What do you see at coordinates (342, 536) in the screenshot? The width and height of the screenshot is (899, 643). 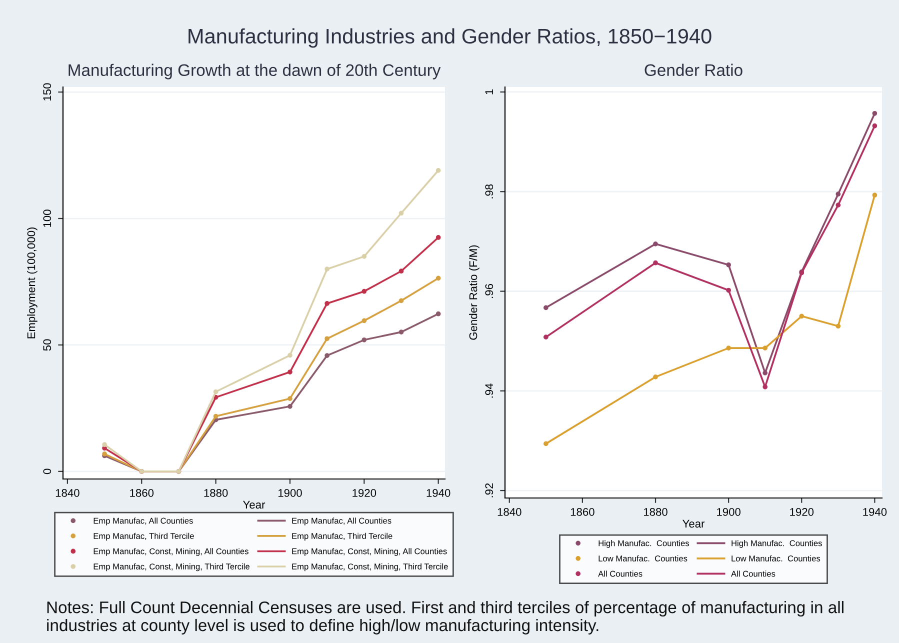 I see `text: Emp Manufac, Third Tercile` at bounding box center [342, 536].